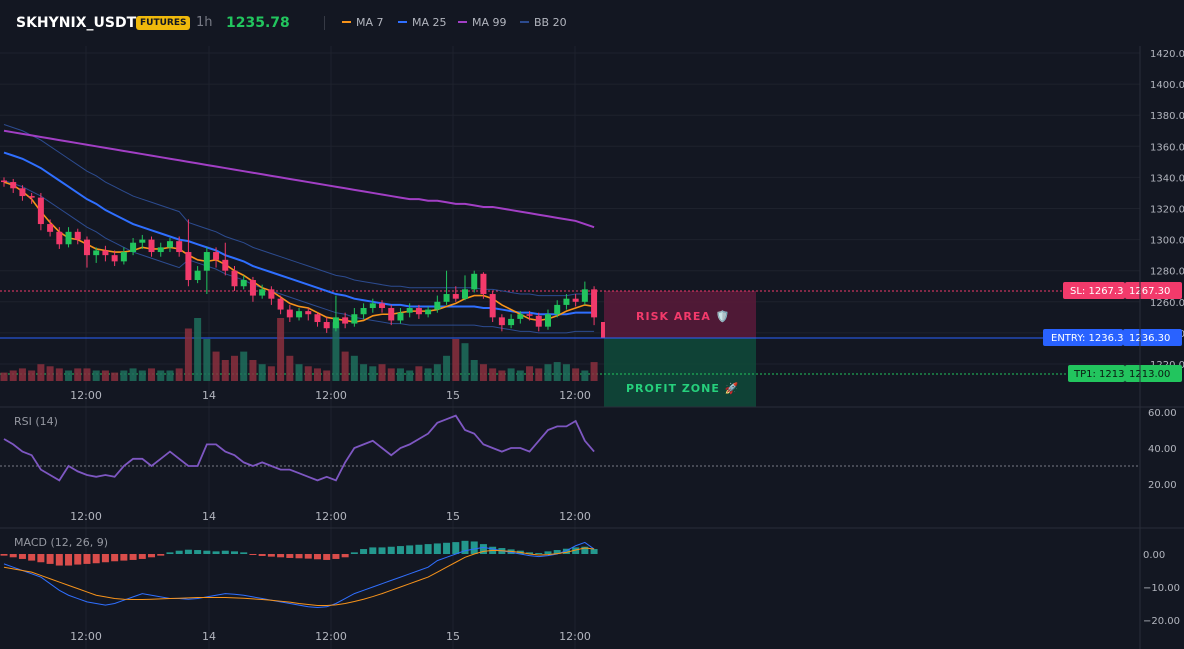 The image size is (1184, 649). What do you see at coordinates (346, 22) in the screenshot?
I see `ma7-swatch` at bounding box center [346, 22].